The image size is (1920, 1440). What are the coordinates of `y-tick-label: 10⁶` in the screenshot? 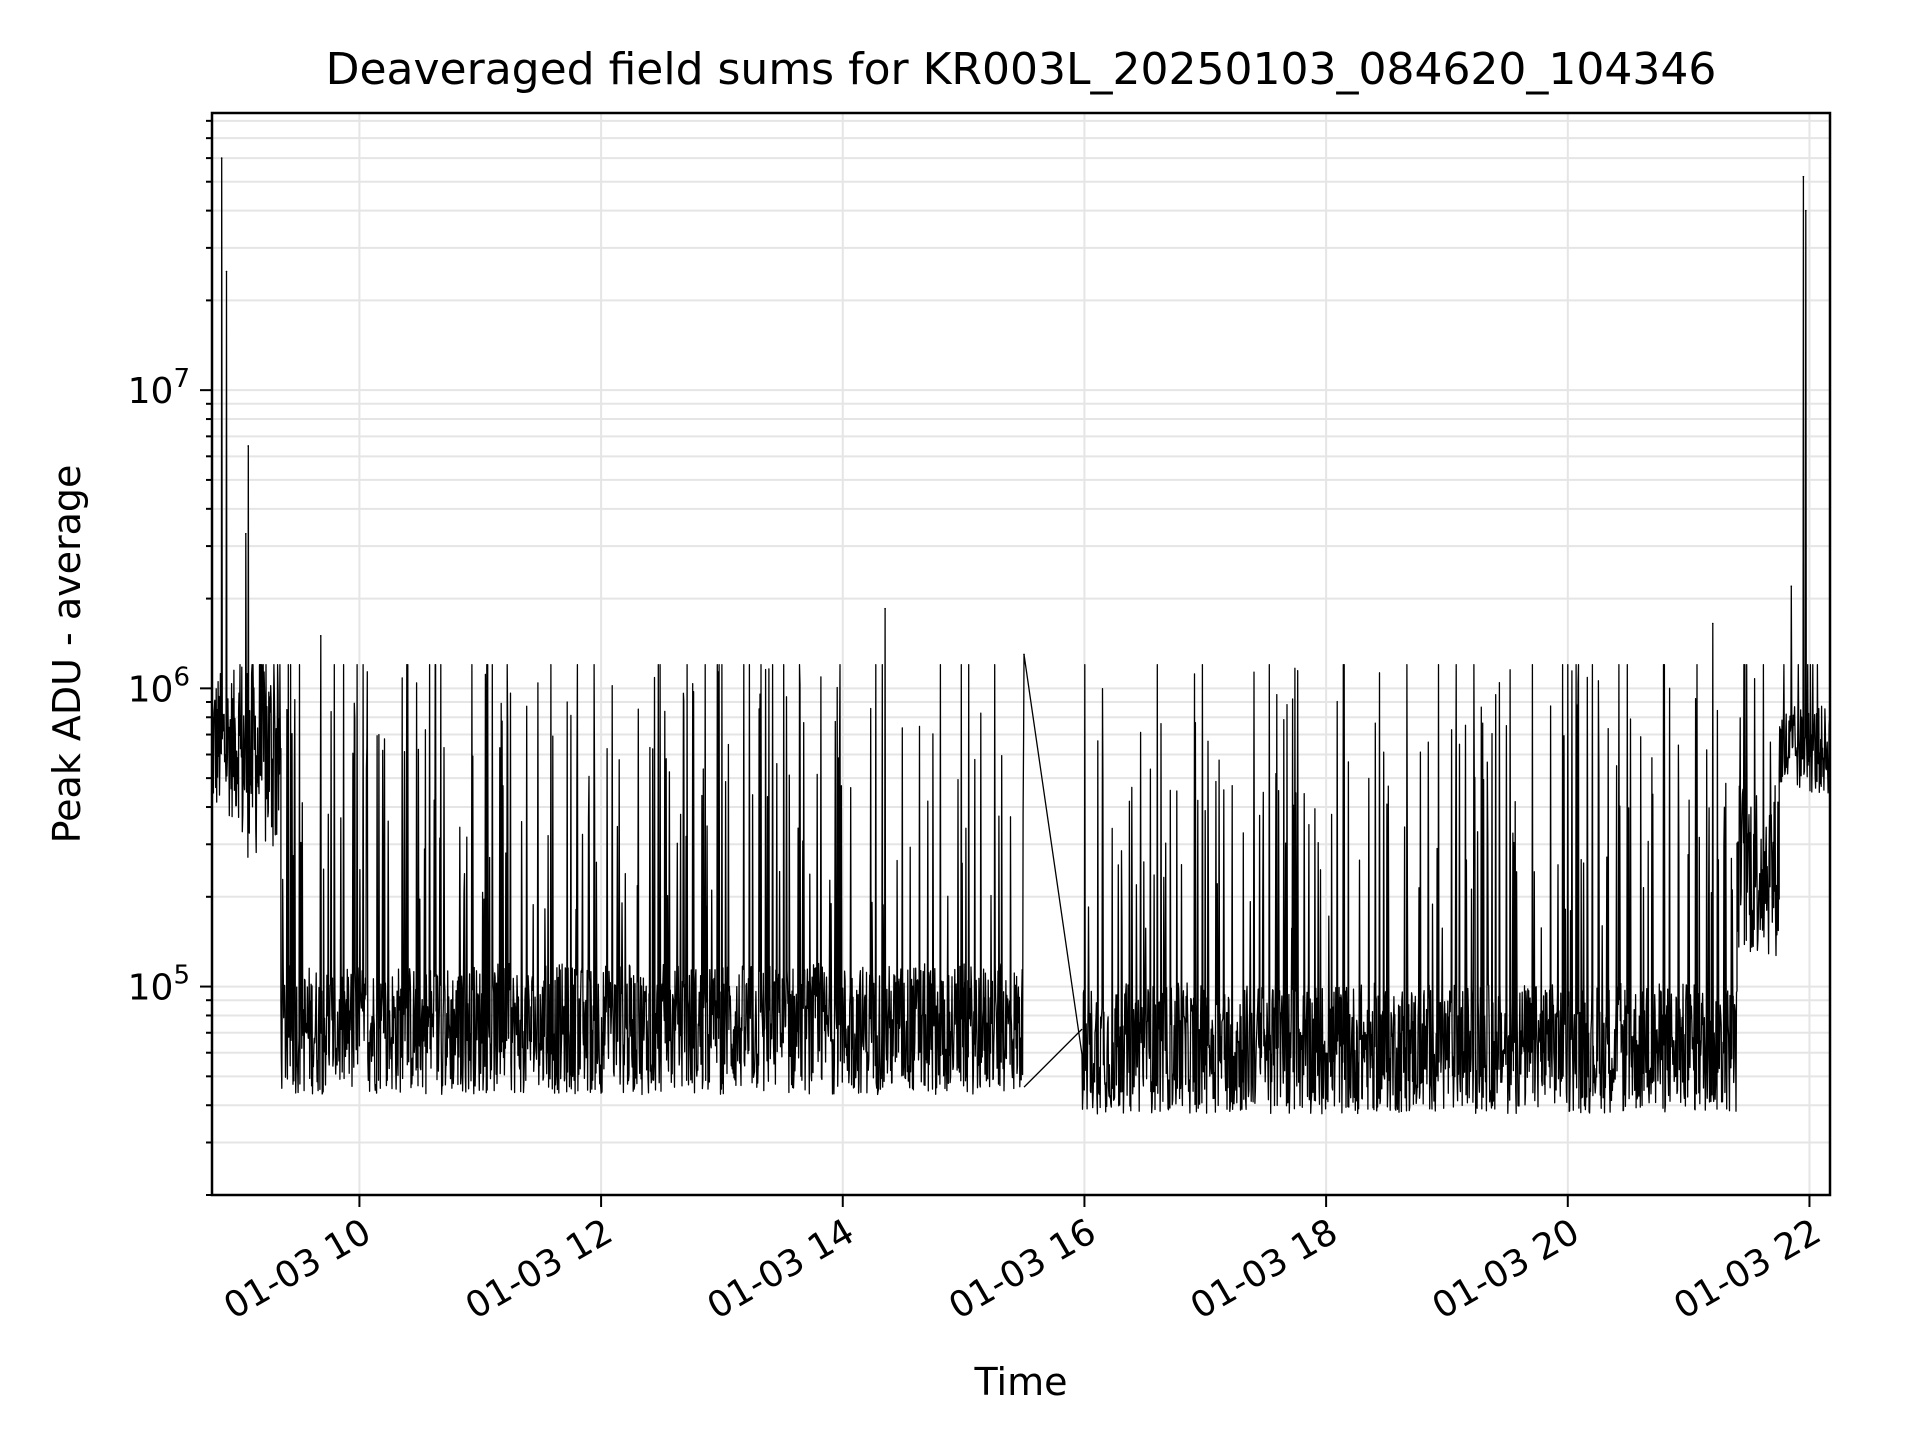 It's located at (159, 686).